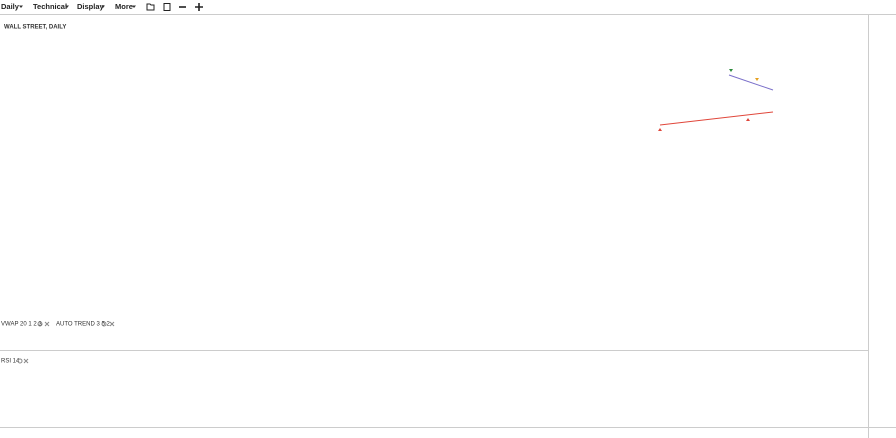 This screenshot has width=896, height=438. What do you see at coordinates (10, 6) in the screenshot?
I see `menu-daily: Daily` at bounding box center [10, 6].